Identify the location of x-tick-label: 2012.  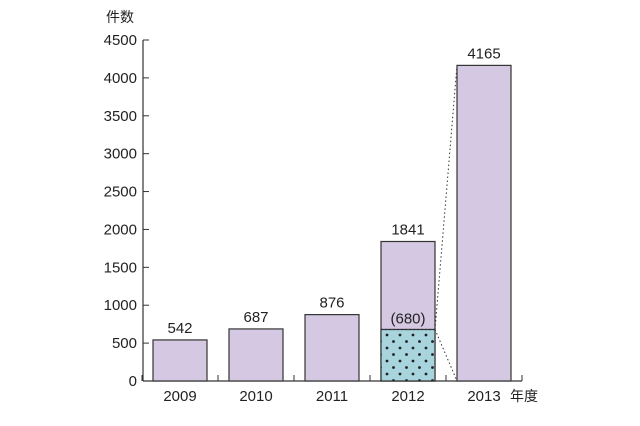
(407, 396).